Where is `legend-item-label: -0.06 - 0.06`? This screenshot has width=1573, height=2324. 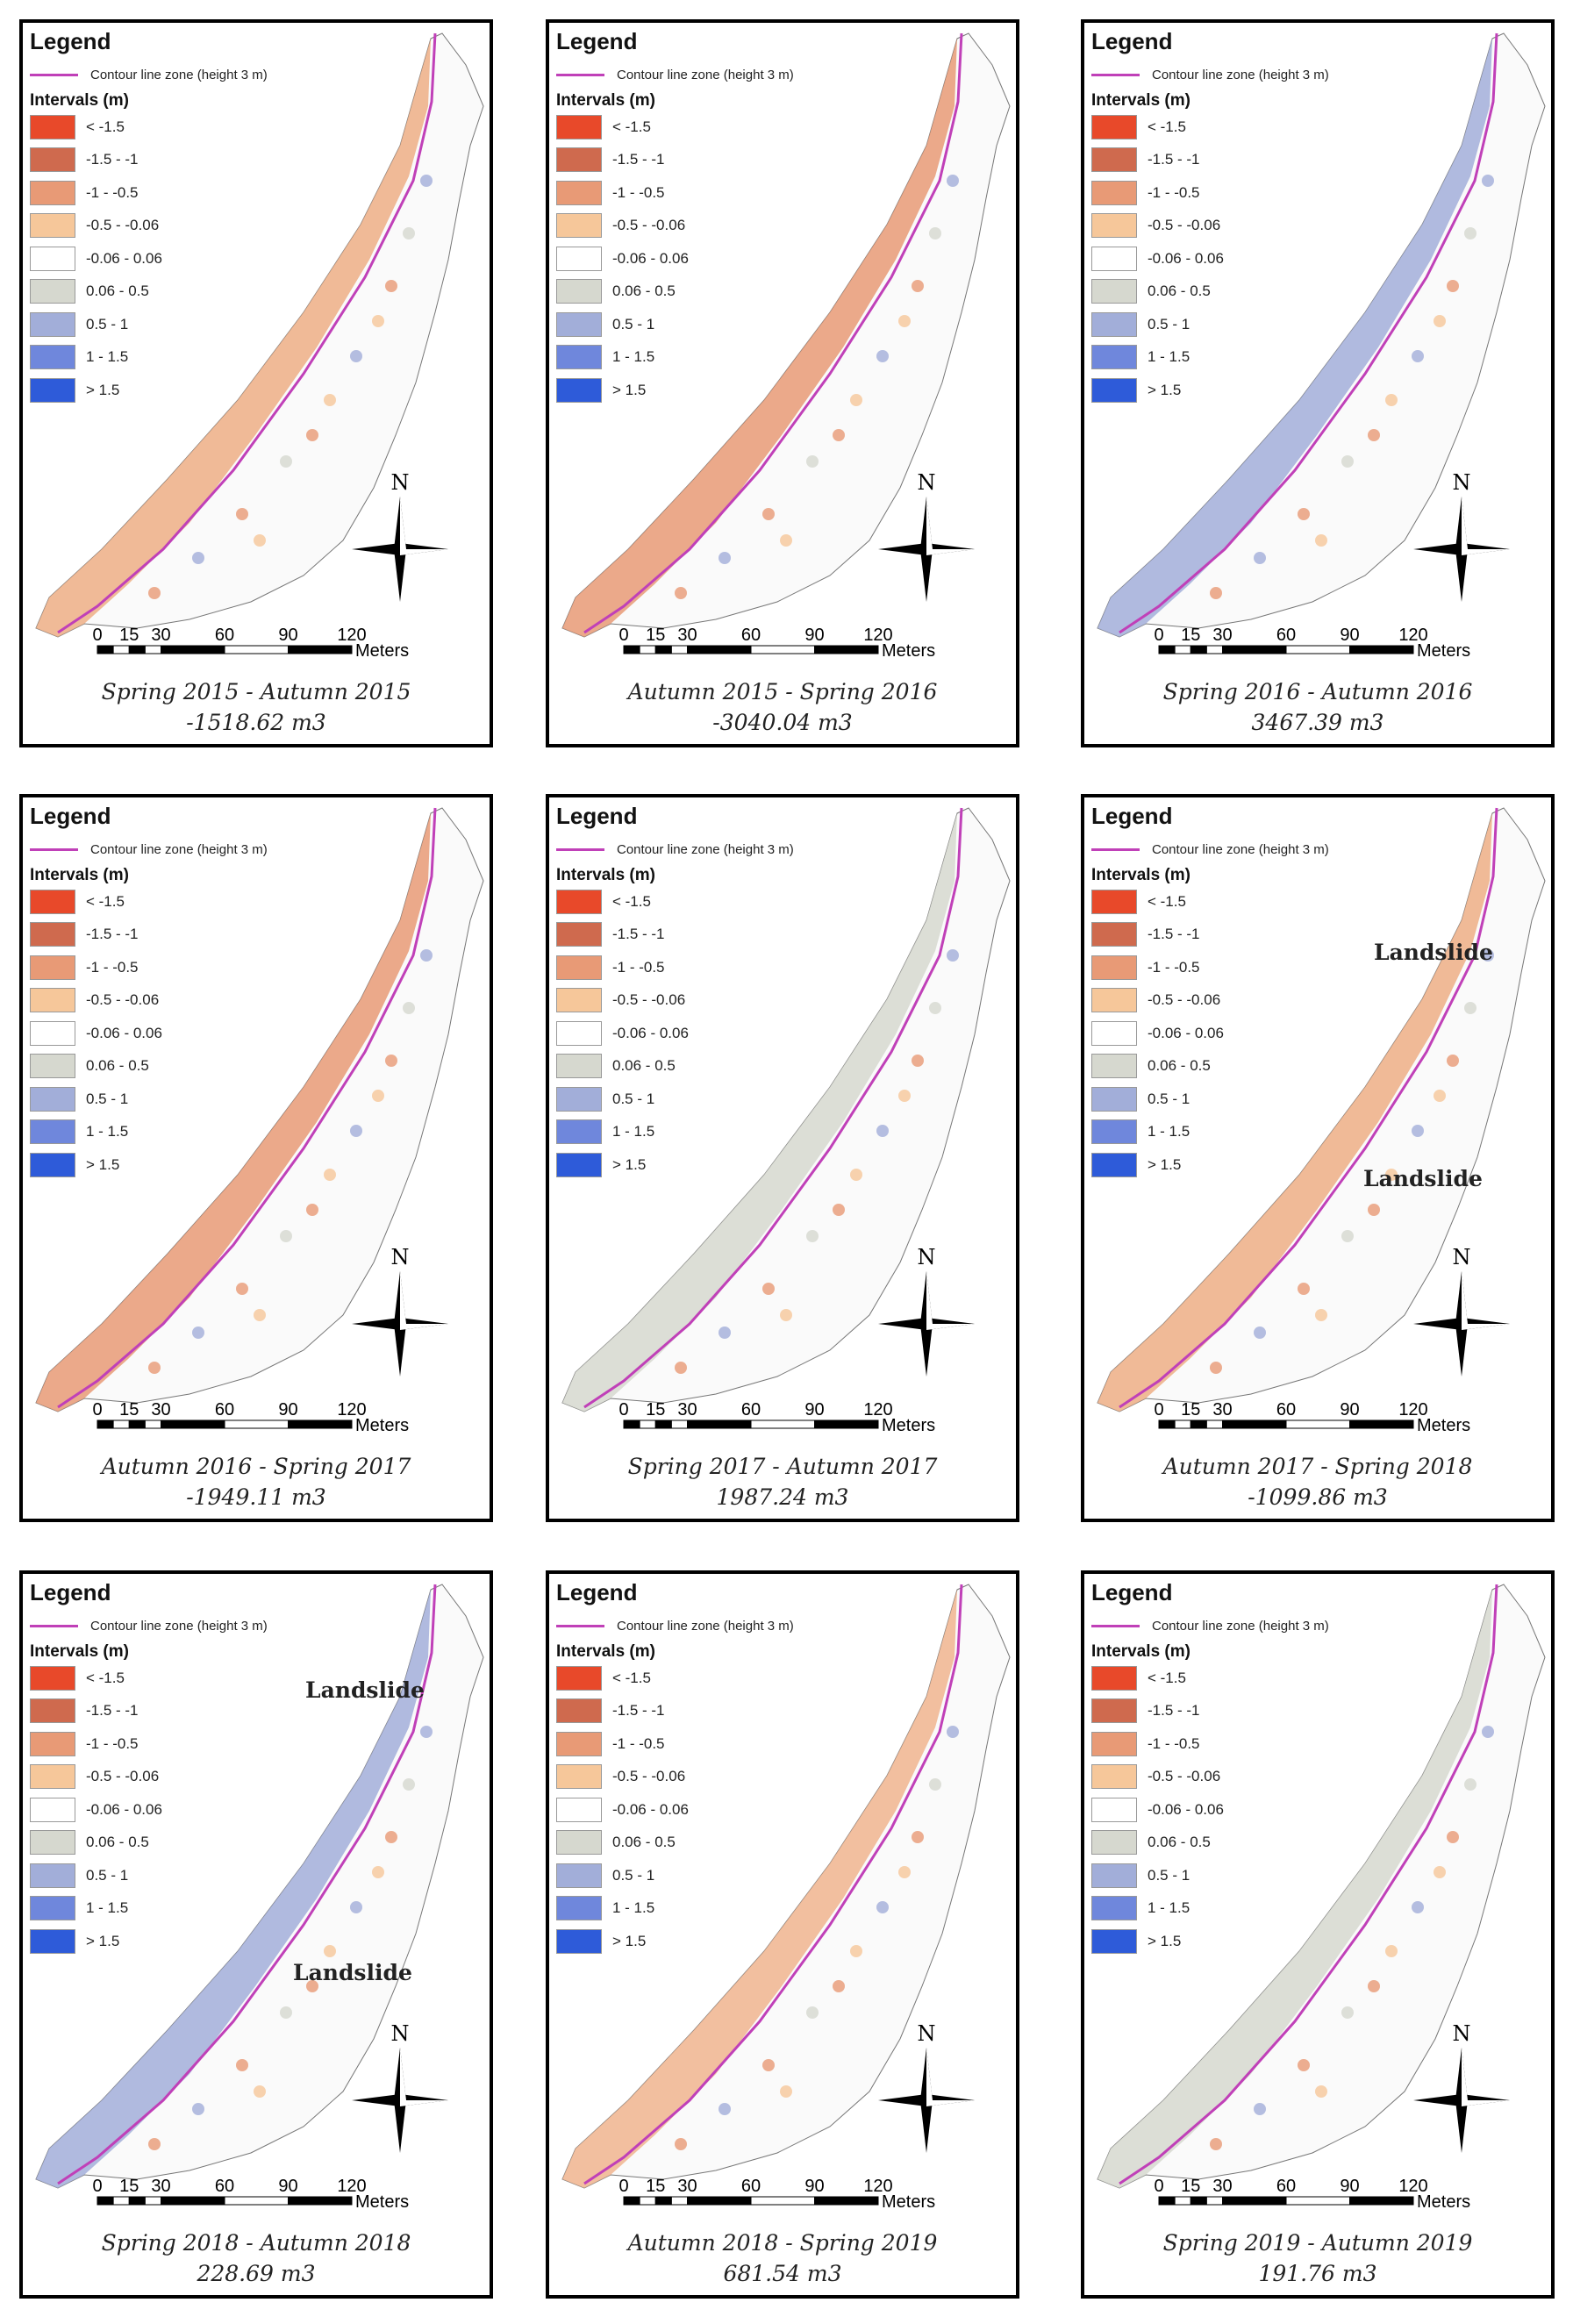
legend-item-label: -0.06 - 0.06 is located at coordinates (650, 258).